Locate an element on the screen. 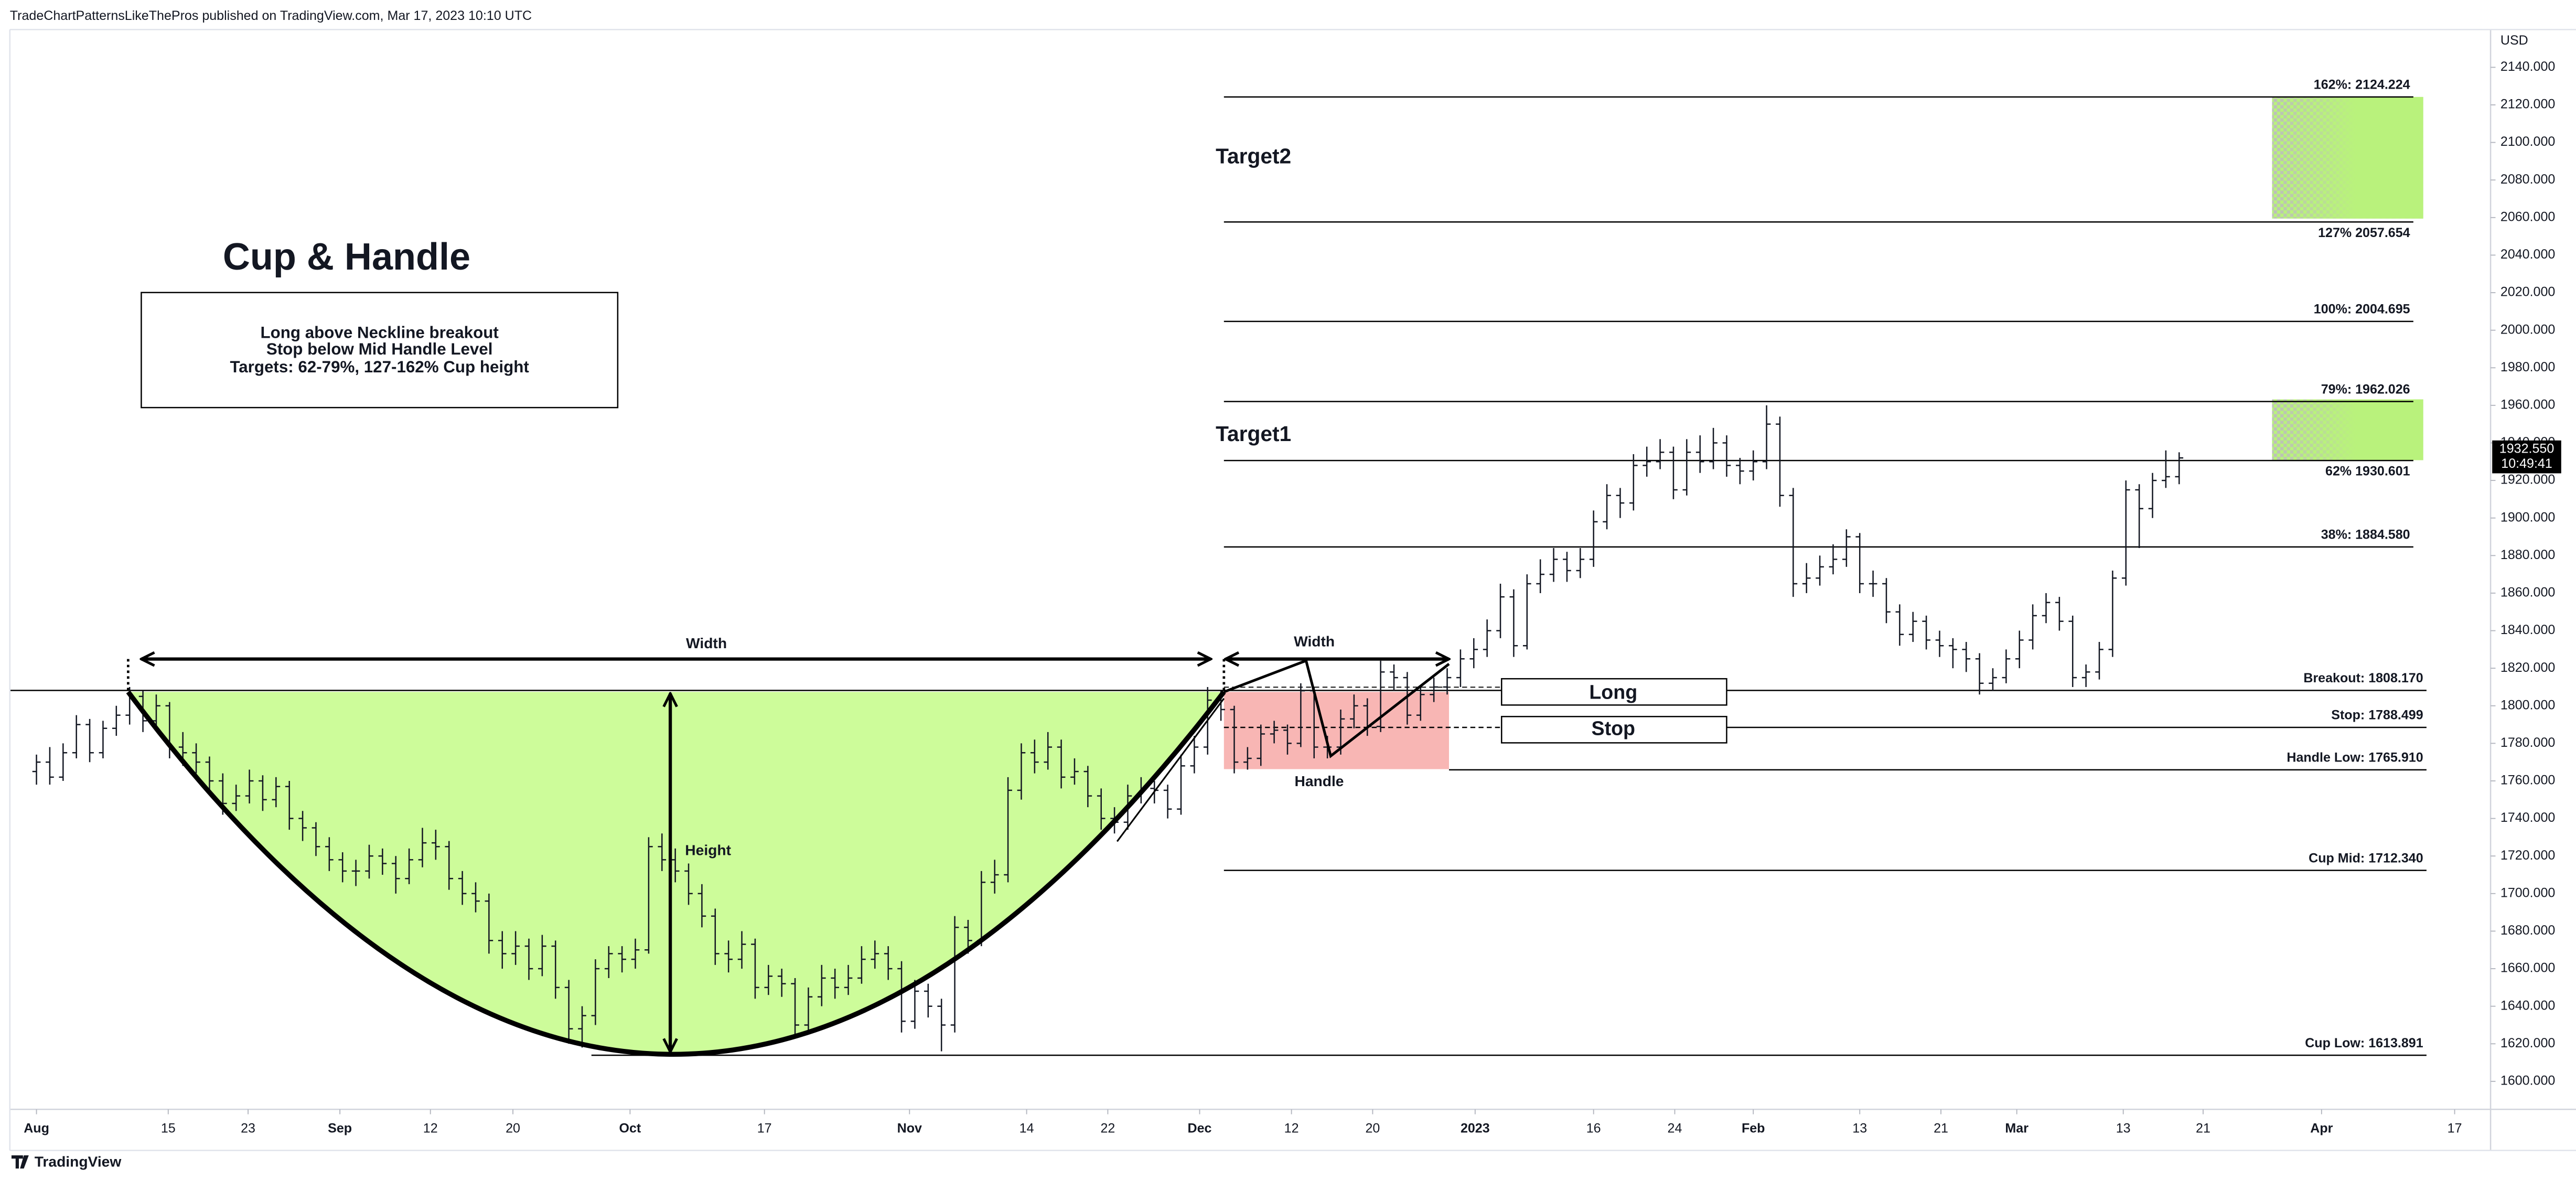  y-tick-label: 1960.000 is located at coordinates (2527, 405).